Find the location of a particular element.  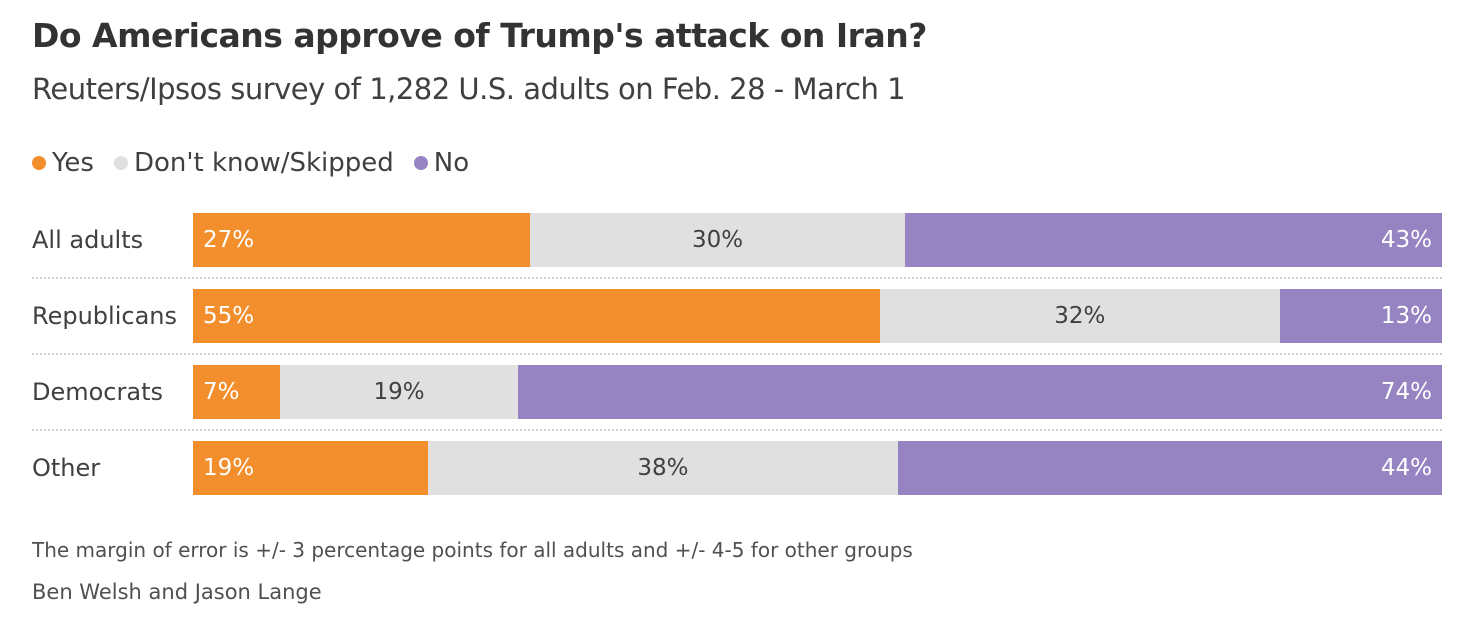

legend-label: Yes is located at coordinates (73, 163).